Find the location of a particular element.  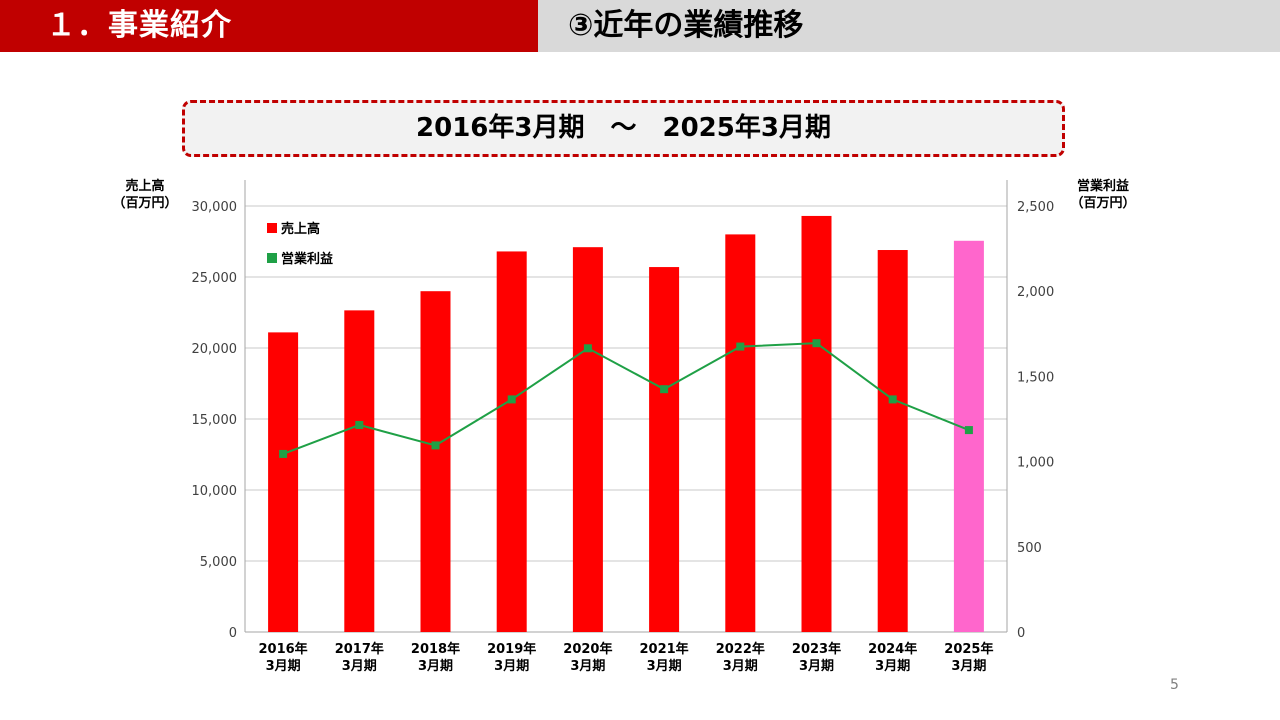

legend-label-profit: 営業利益 is located at coordinates (307, 259).